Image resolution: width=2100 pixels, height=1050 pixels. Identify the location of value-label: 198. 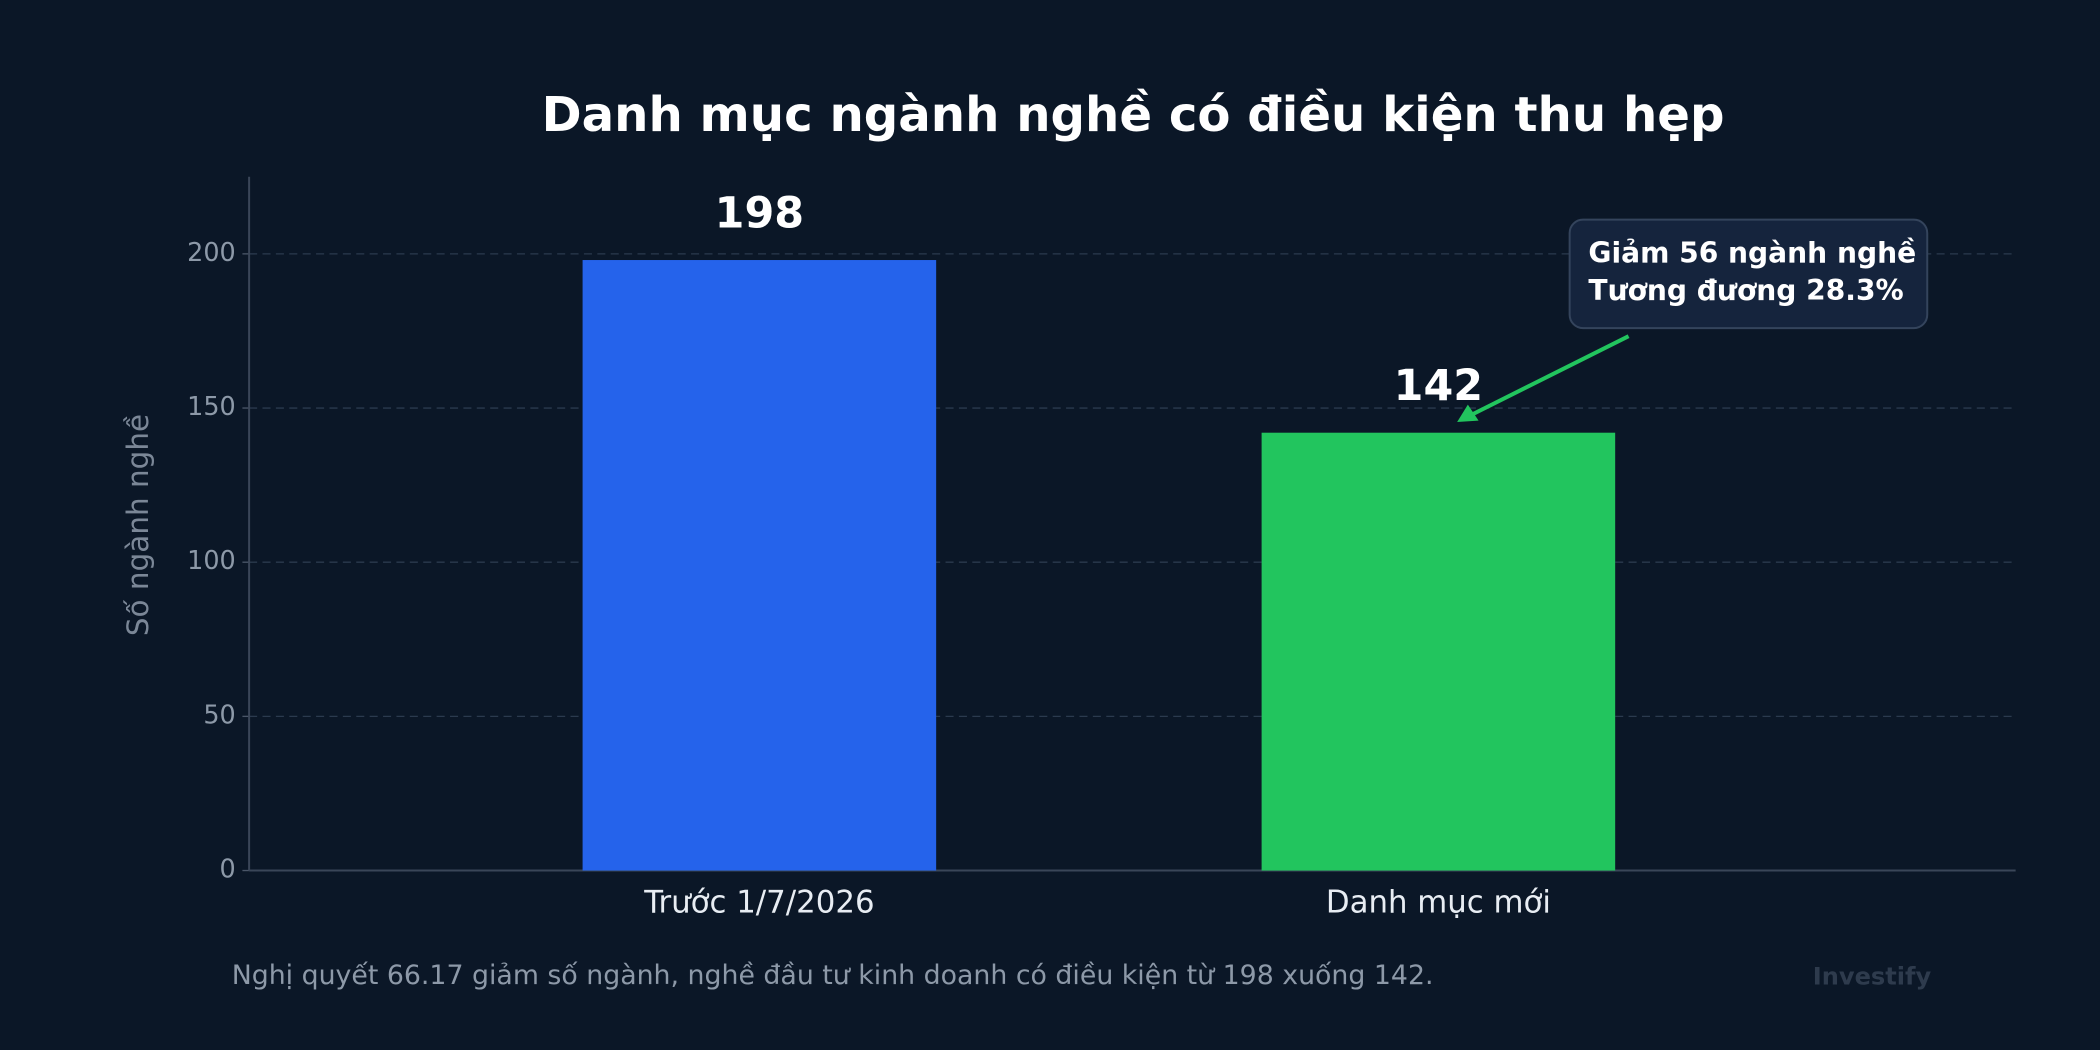
(759, 213).